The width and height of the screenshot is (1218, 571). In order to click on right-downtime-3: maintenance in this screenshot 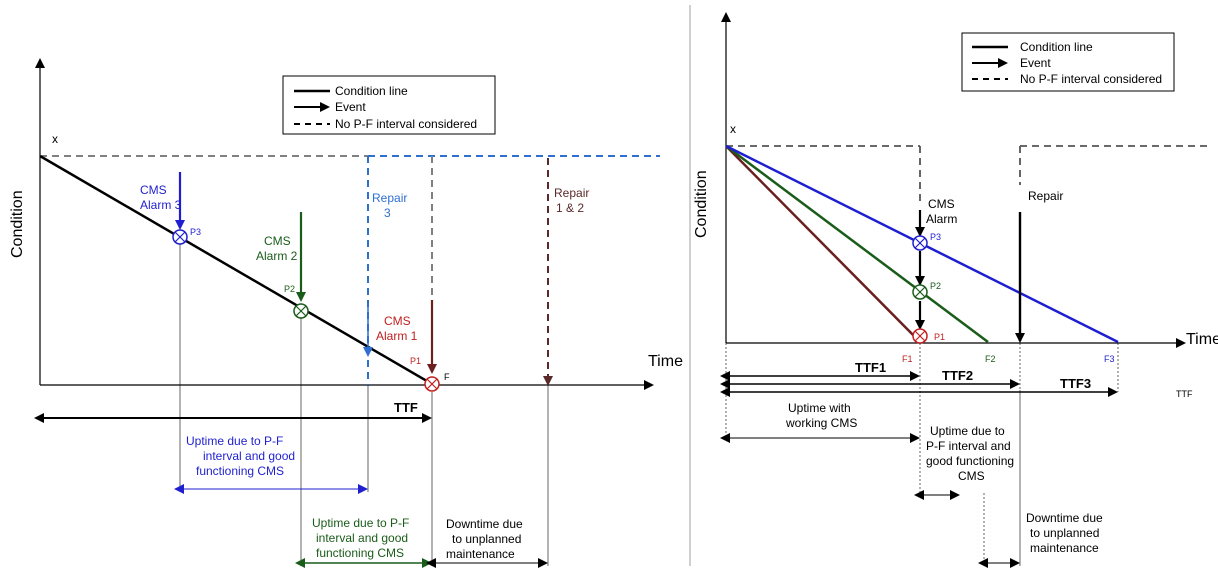, I will do `click(1064, 548)`.